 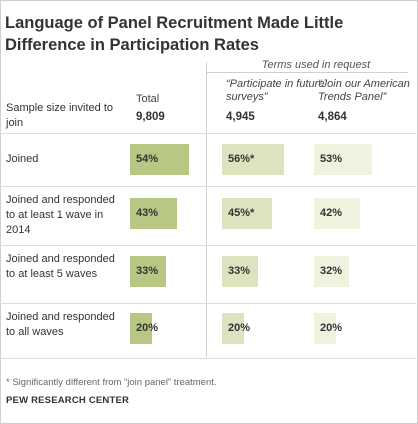 I want to click on row-label-responded-all-waves: Joined and responded to all waves, so click(x=60, y=324).